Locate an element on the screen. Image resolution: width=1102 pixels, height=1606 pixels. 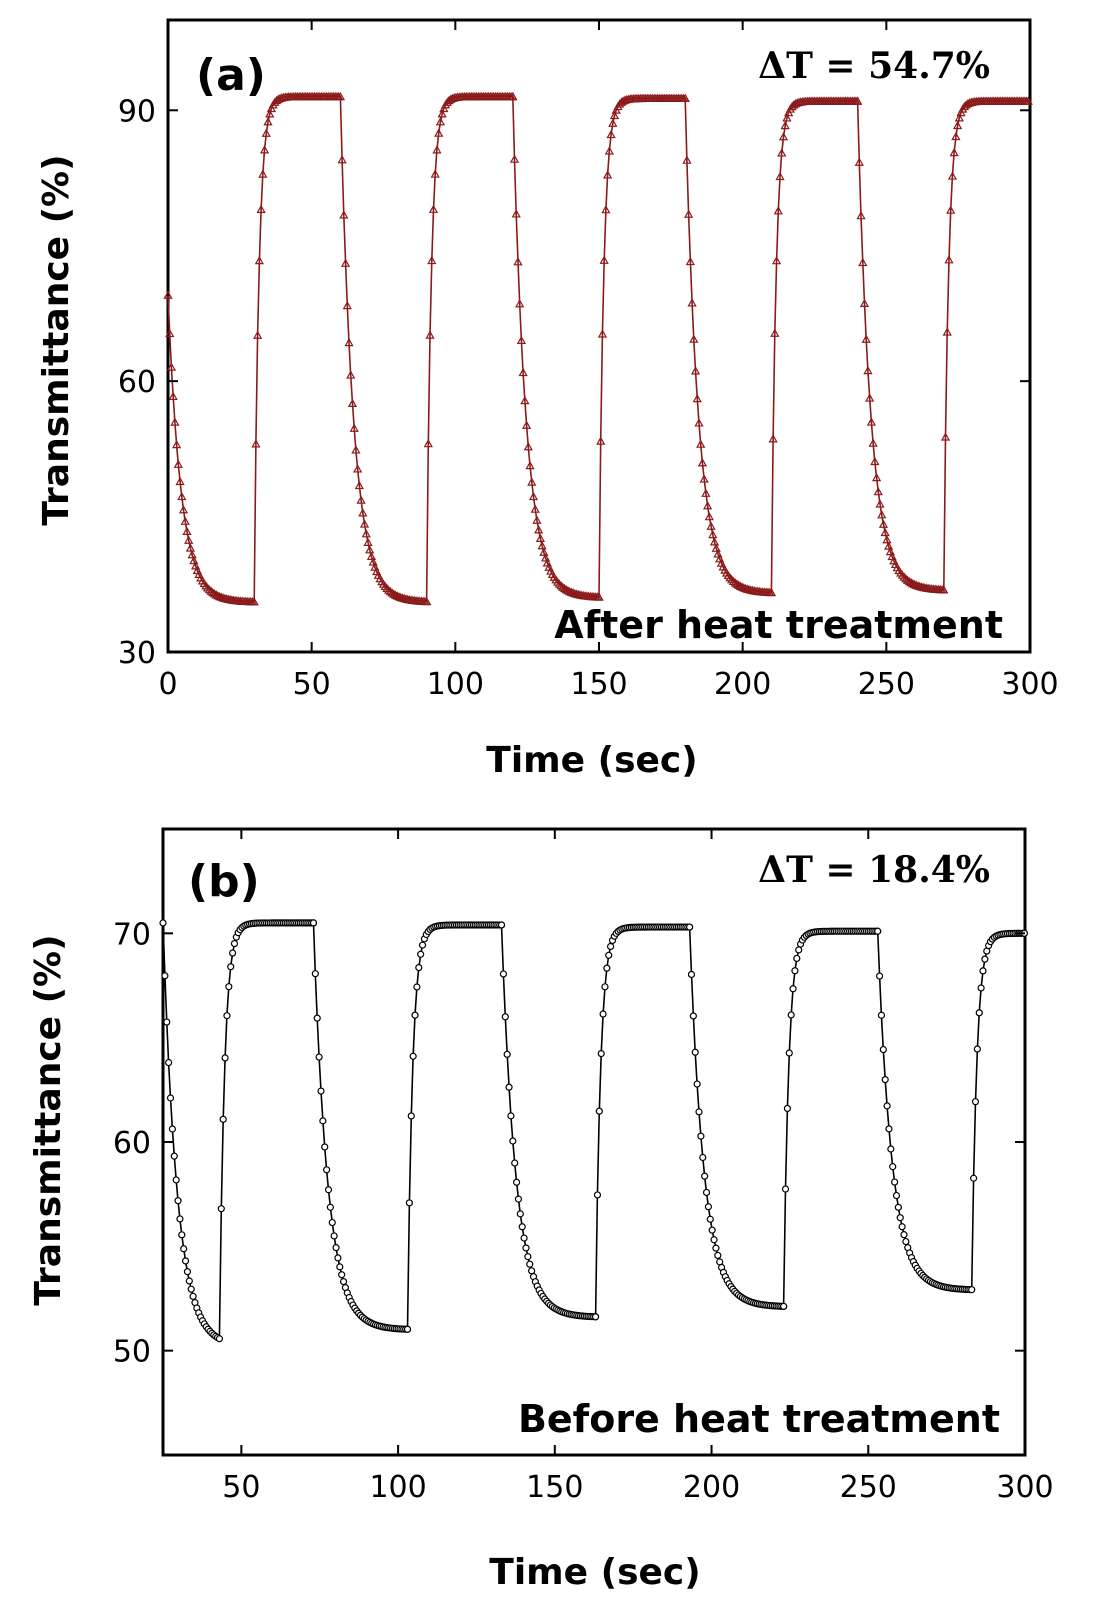
panel-b-y-tick-label: 70 is located at coordinates (132, 934).